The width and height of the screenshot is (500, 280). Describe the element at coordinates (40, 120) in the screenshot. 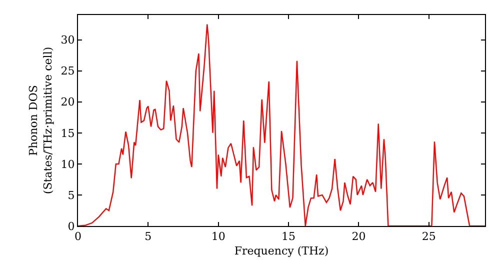

I see `y-axis-title: Phonon DOS (States/THz·primitive cell)` at that location.